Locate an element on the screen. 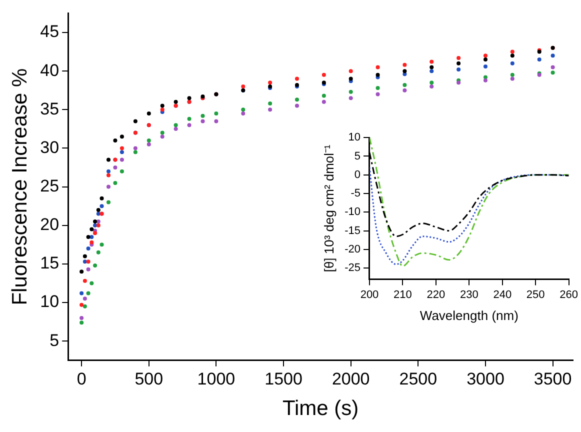 This screenshot has height=432, width=581. y-tick-label: 15 is located at coordinates (50, 263).